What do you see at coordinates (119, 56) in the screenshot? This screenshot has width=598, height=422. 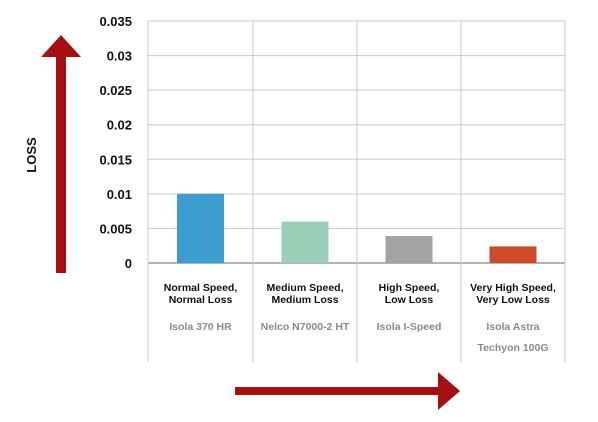 I see `y-tick-label: 0.03` at bounding box center [119, 56].